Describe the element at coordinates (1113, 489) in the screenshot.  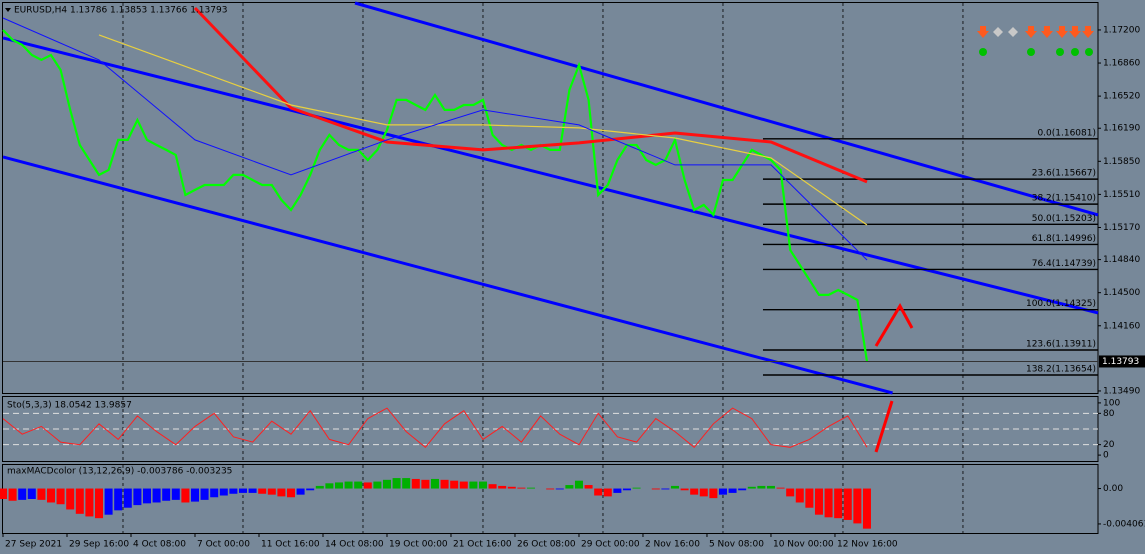
I see `y-tick-label: 0.00` at that location.